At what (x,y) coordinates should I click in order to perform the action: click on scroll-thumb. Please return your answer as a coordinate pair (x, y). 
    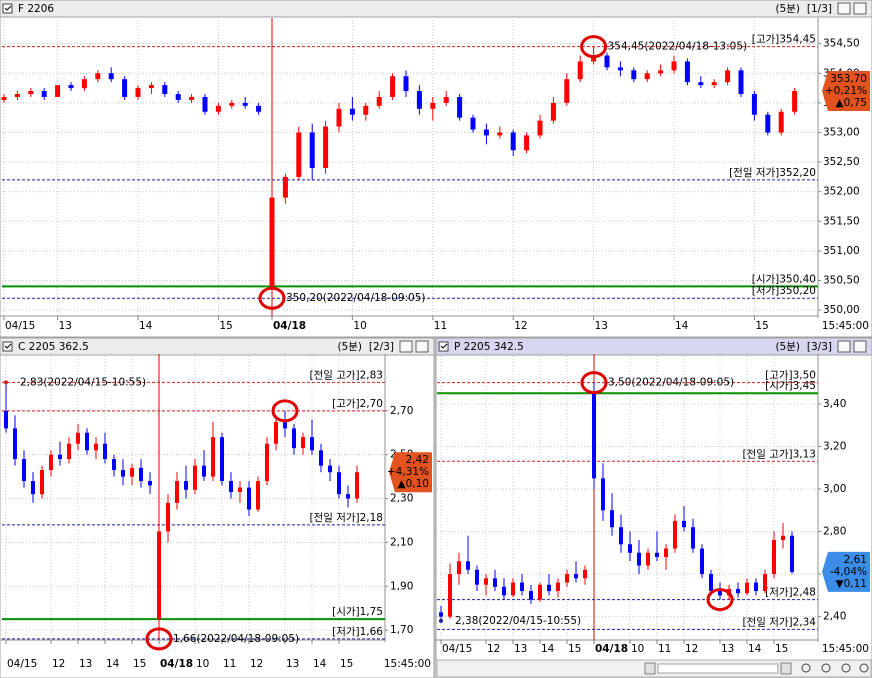
    Looking at the image, I should click on (718, 668).